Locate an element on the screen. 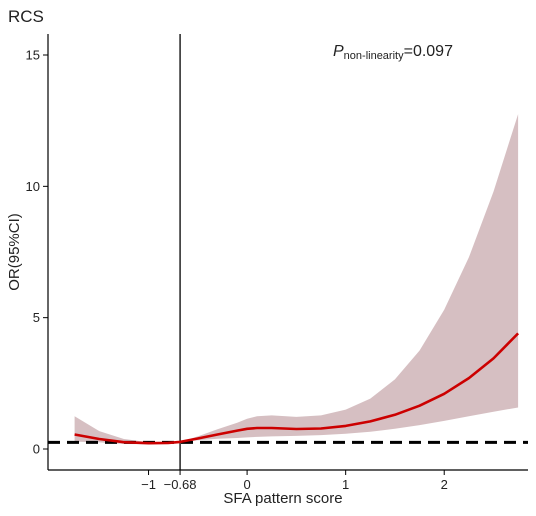 The image size is (536, 516). annotation-value: =0.097 is located at coordinates (428, 51).